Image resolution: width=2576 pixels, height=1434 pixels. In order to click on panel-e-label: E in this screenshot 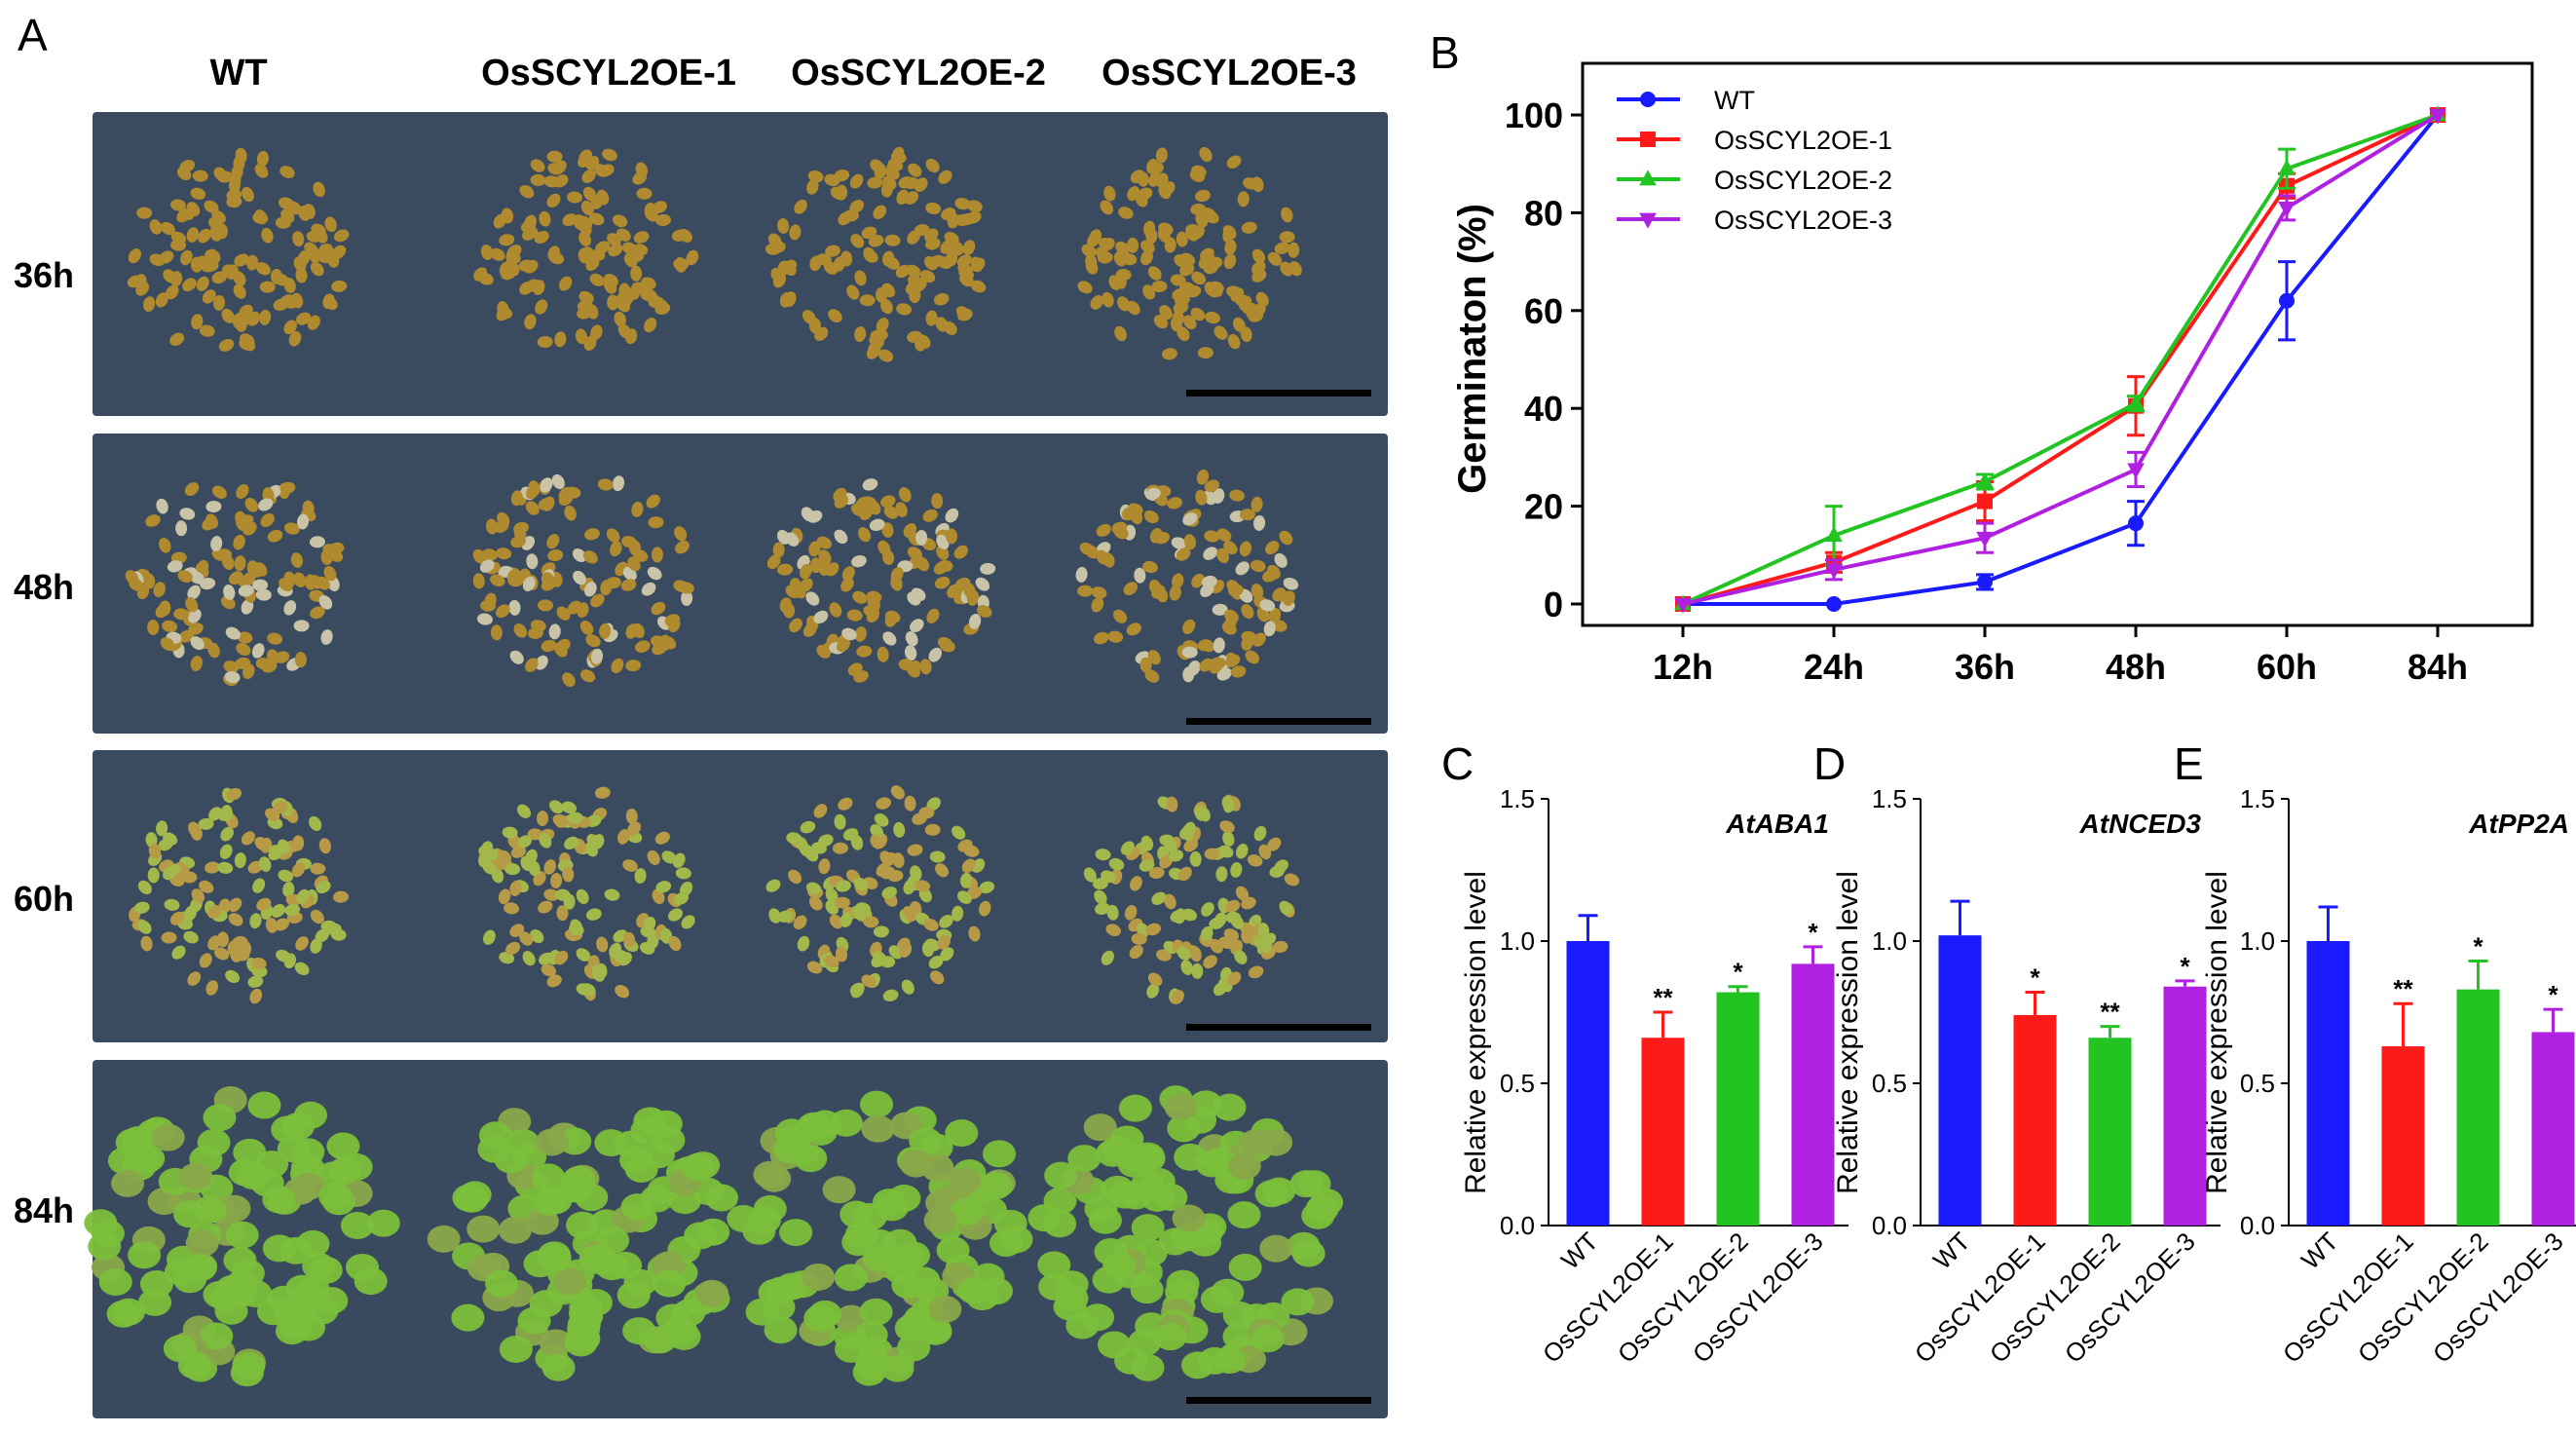, I will do `click(2189, 763)`.